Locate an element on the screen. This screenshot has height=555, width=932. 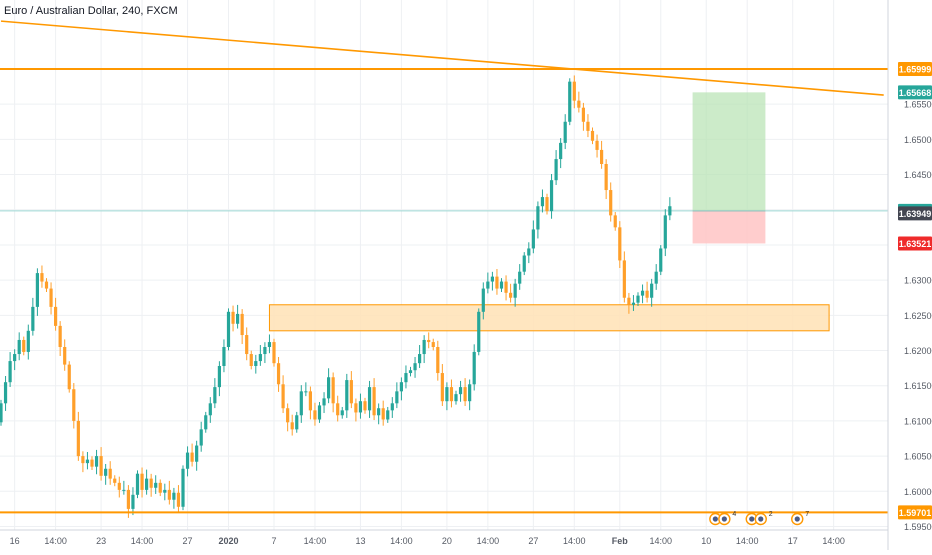
y-tick-label: 1.62000 is located at coordinates (918, 351).